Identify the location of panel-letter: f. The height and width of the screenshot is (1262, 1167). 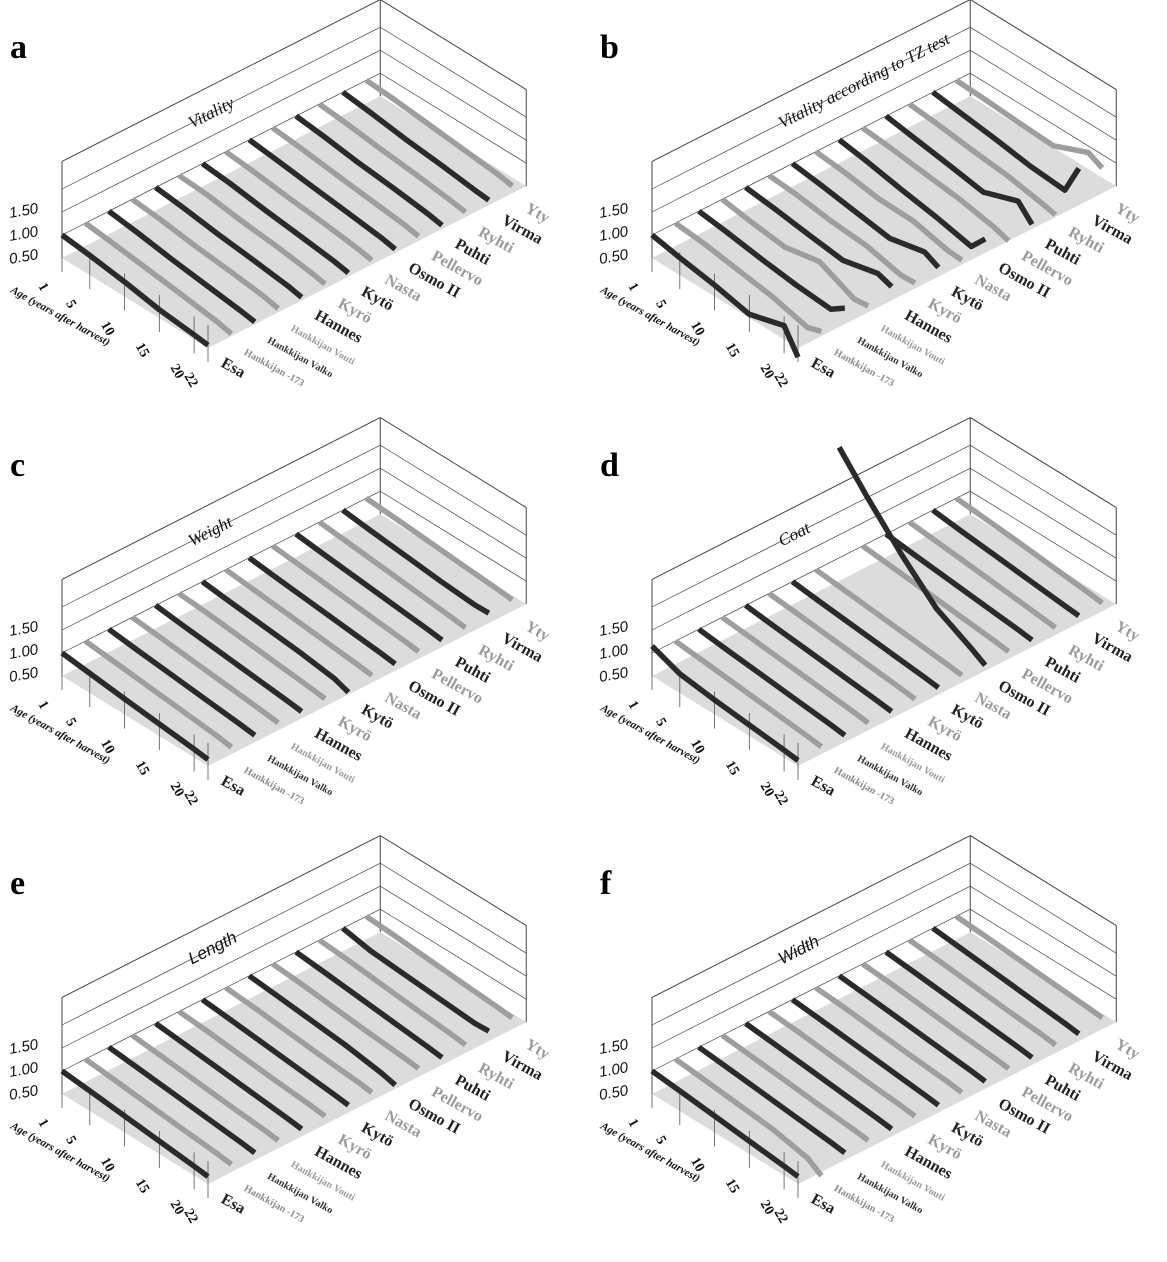
(606, 883).